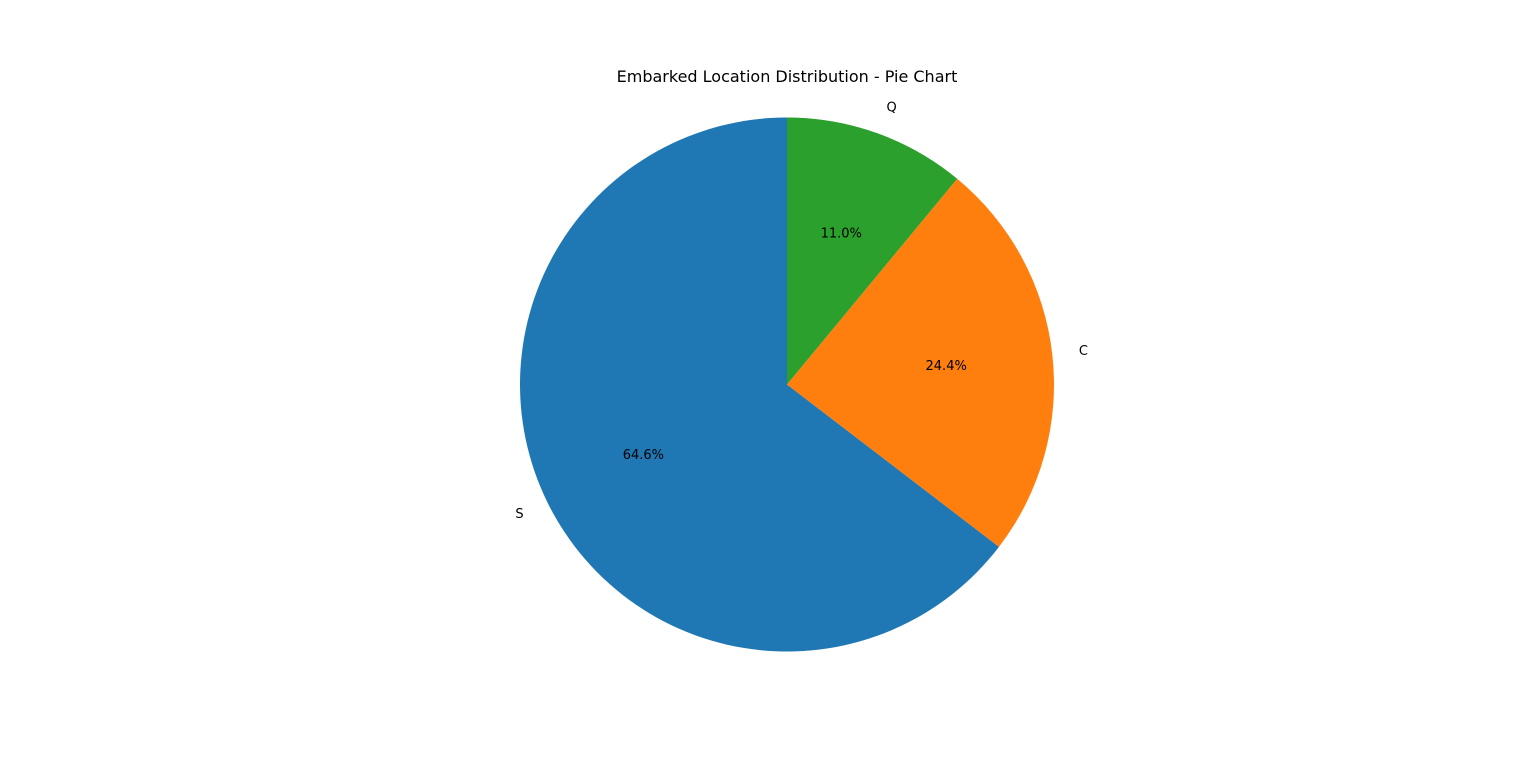  Describe the element at coordinates (891, 108) in the screenshot. I see `slice-label-q: Q` at that location.